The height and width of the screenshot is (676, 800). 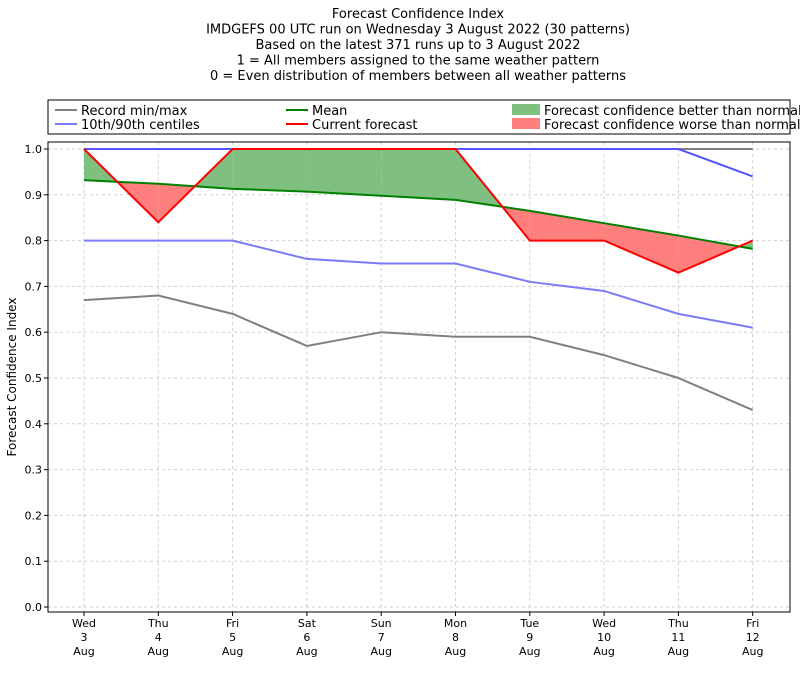 I want to click on legend-item-label: Mean, so click(x=329, y=111).